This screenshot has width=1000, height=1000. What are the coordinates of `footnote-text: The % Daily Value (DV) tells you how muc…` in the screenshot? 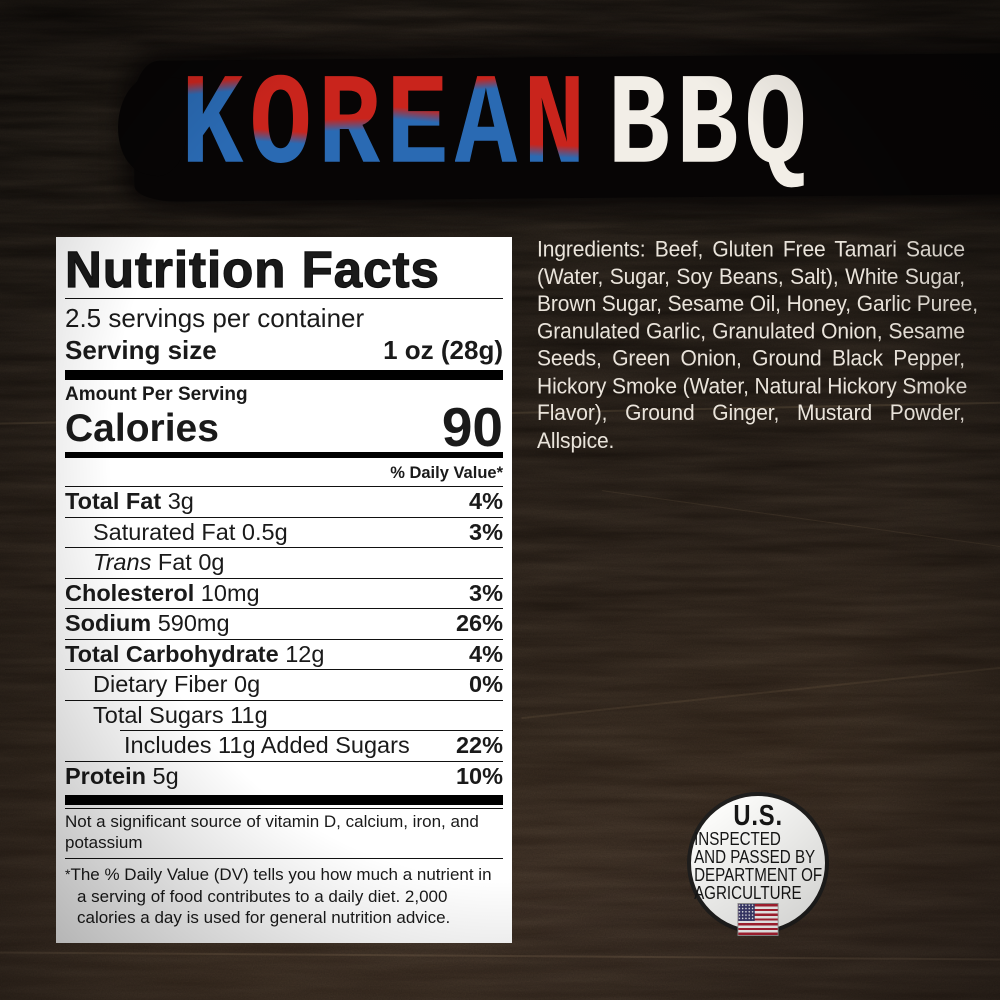 It's located at (281, 896).